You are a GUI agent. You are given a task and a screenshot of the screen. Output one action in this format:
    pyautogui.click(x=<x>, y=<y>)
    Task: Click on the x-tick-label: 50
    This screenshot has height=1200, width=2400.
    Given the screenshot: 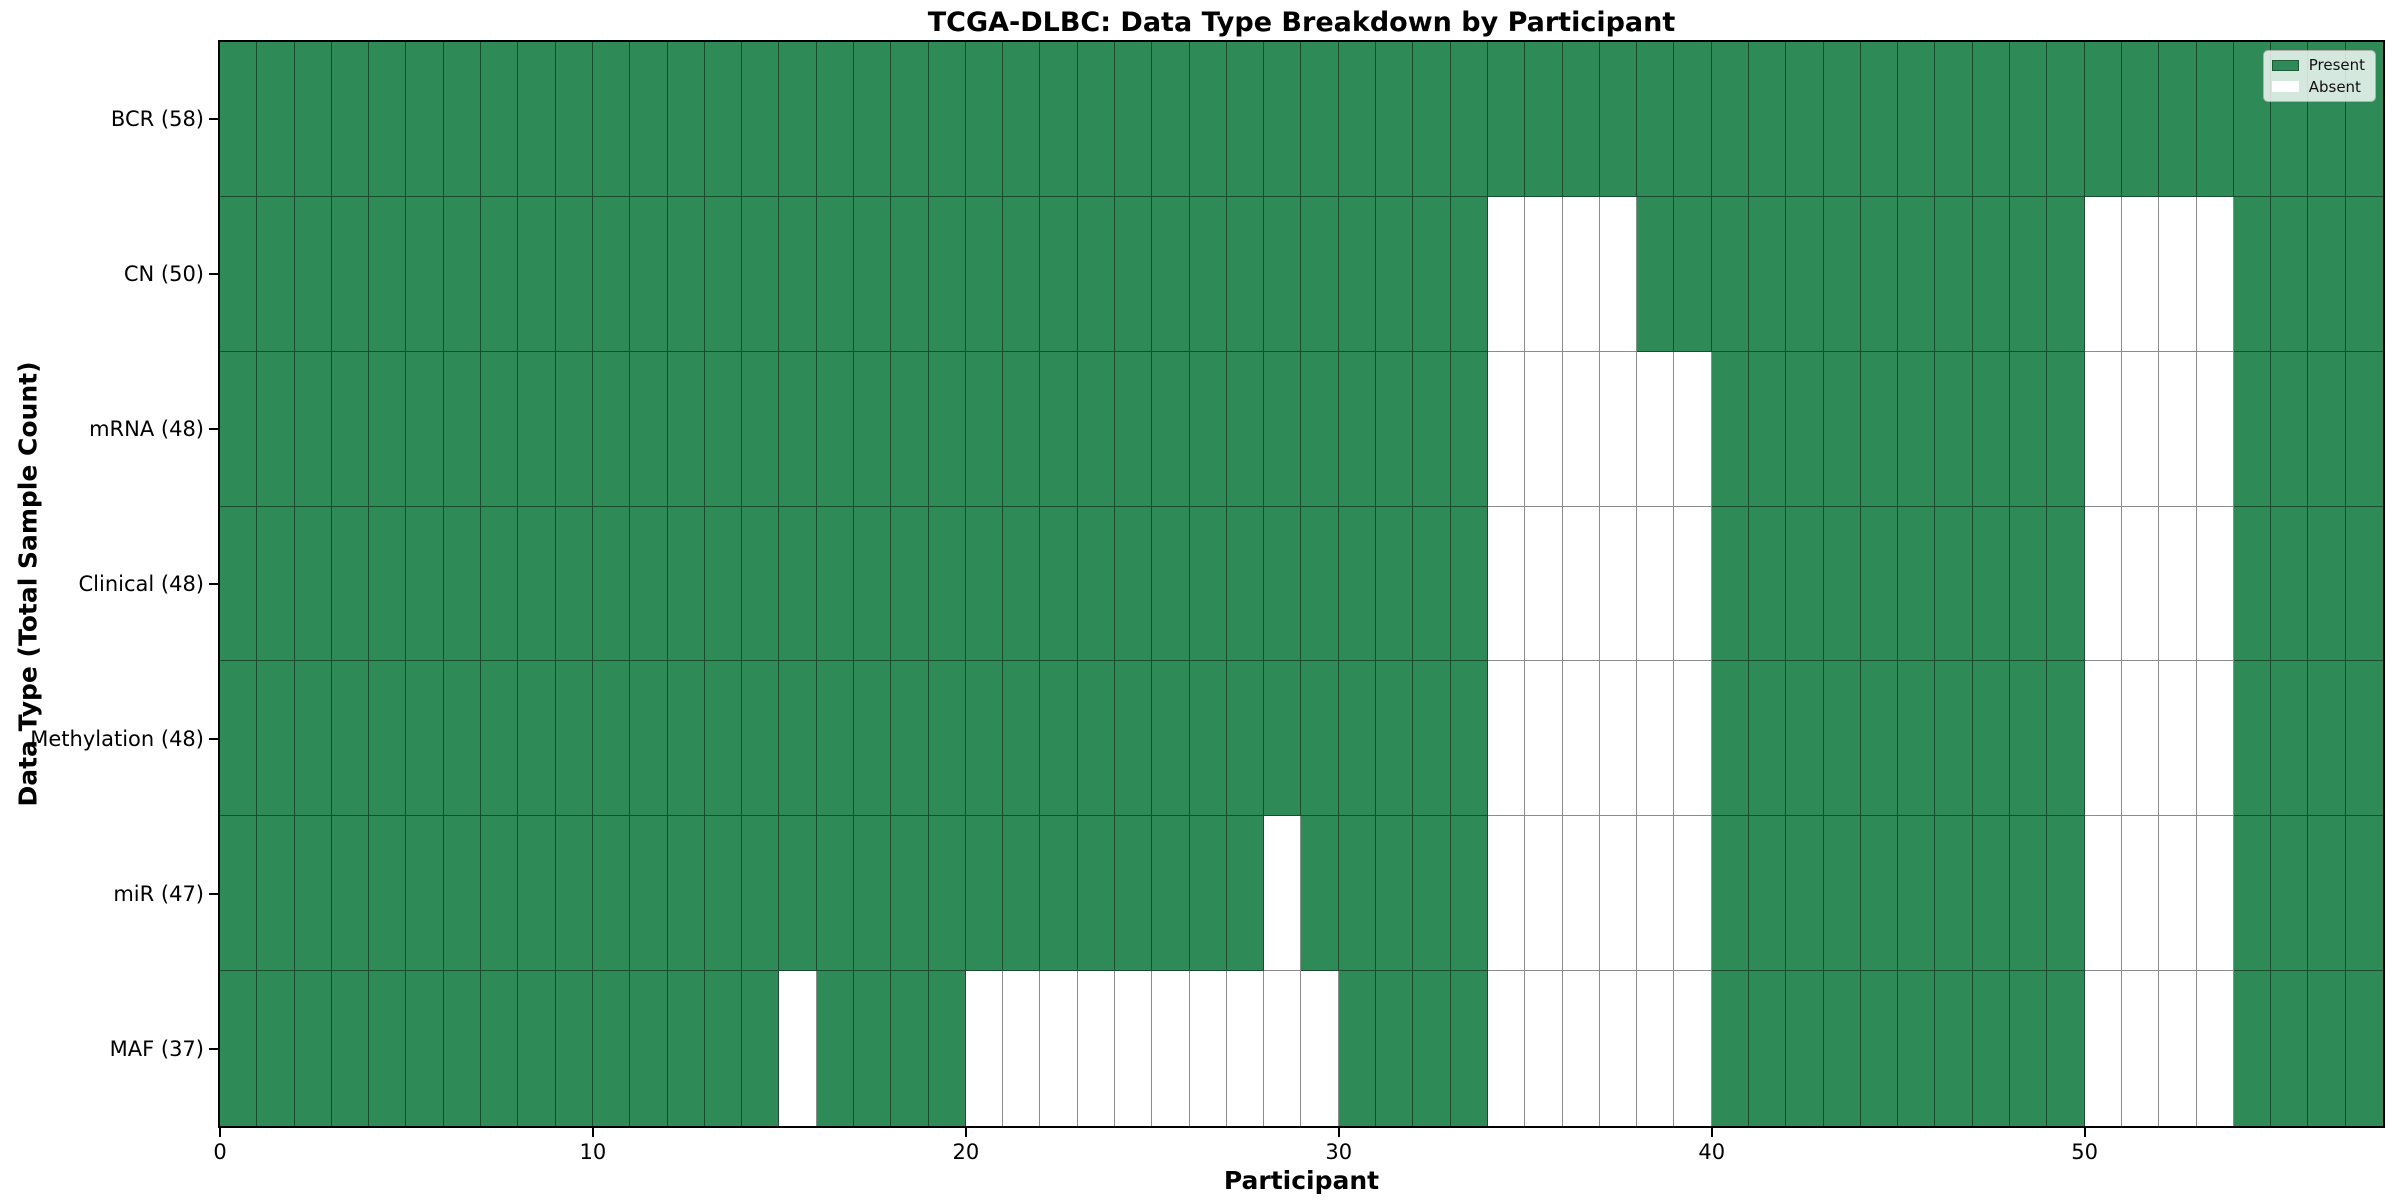 What is the action you would take?
    pyautogui.click(x=2085, y=1152)
    